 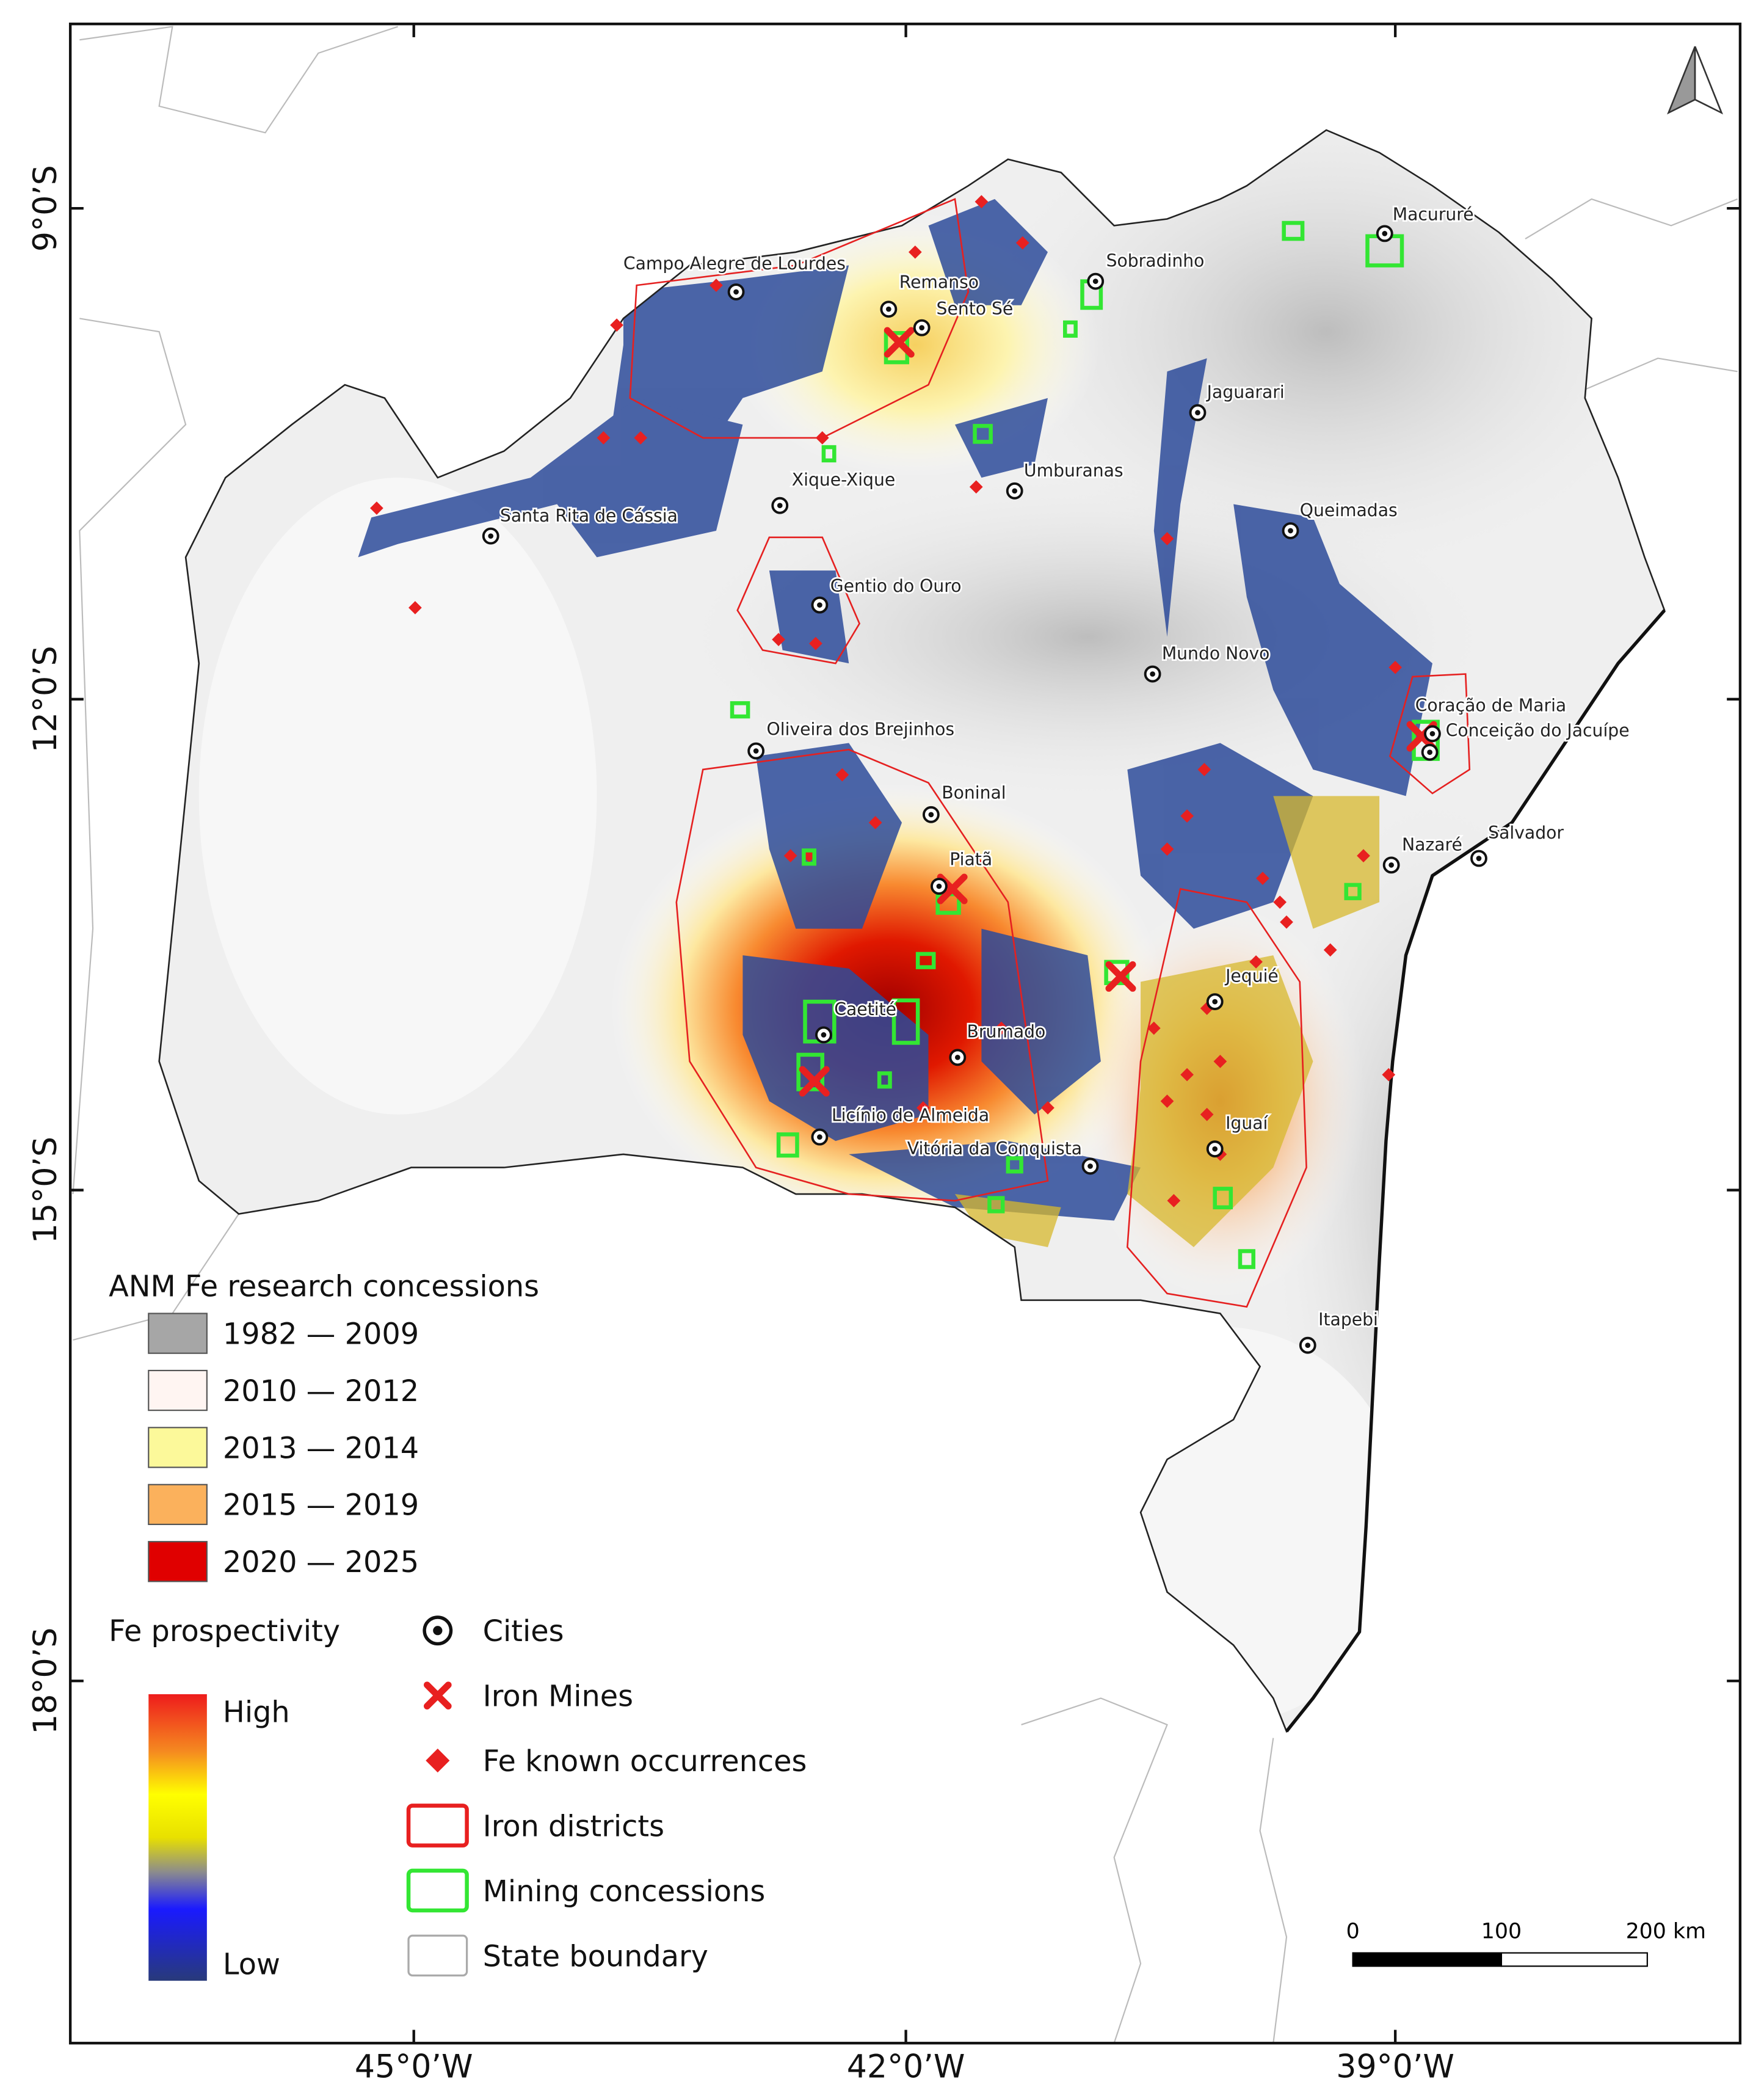 What do you see at coordinates (939, 282) in the screenshot?
I see `city-label: Remanso` at bounding box center [939, 282].